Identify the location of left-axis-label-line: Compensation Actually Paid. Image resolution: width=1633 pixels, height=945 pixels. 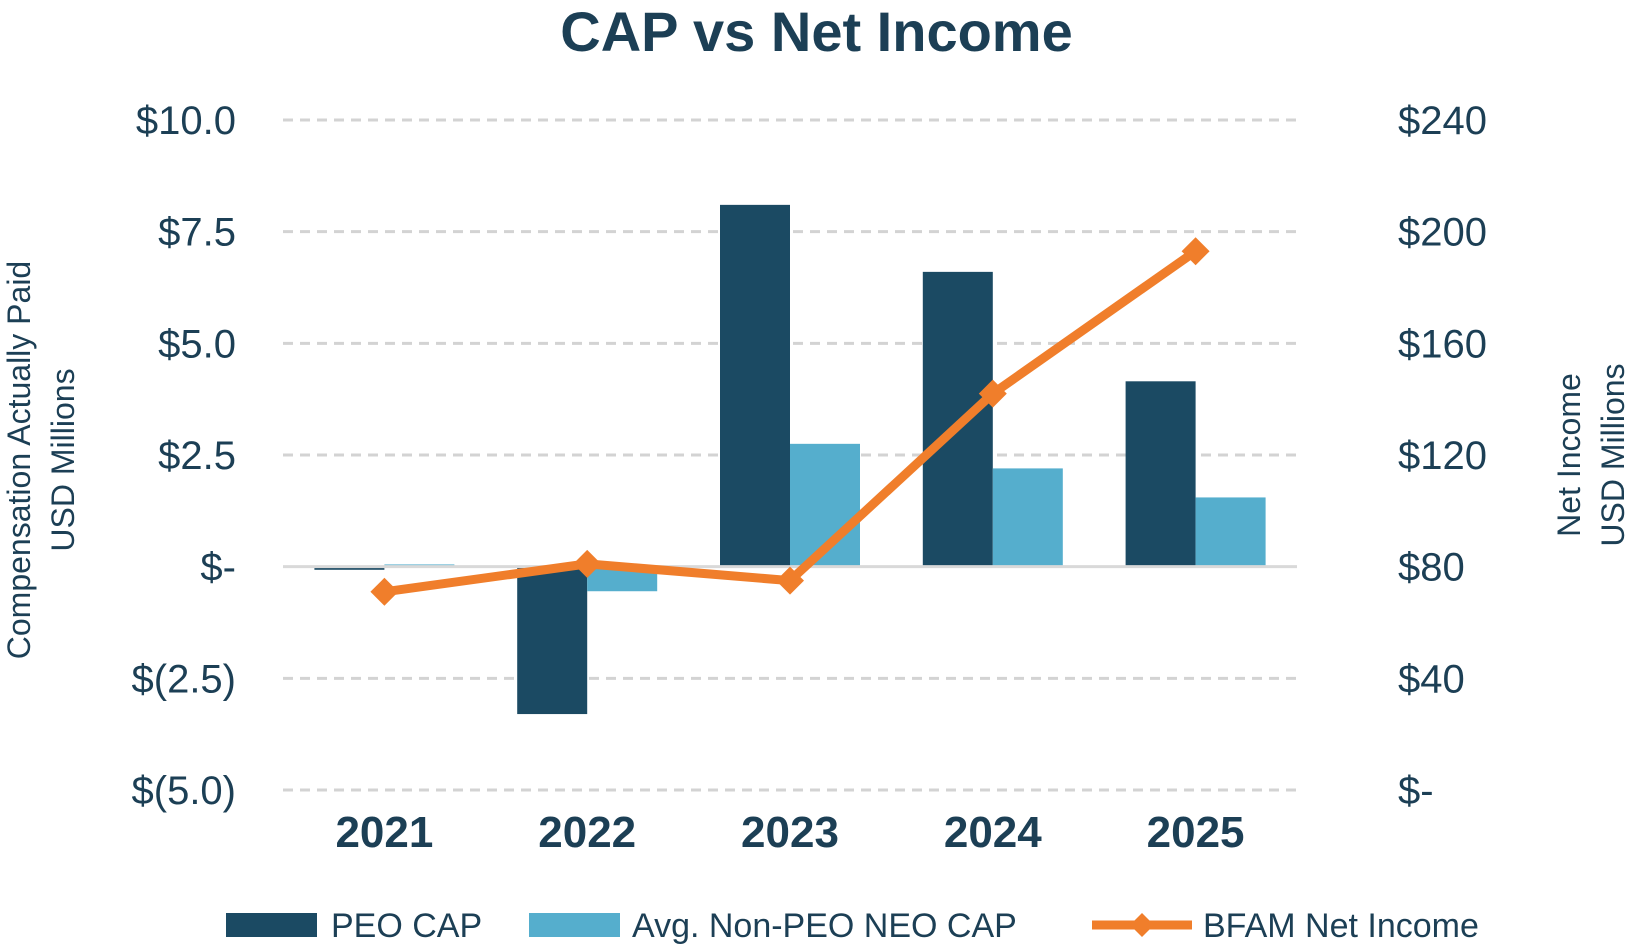
(19, 460).